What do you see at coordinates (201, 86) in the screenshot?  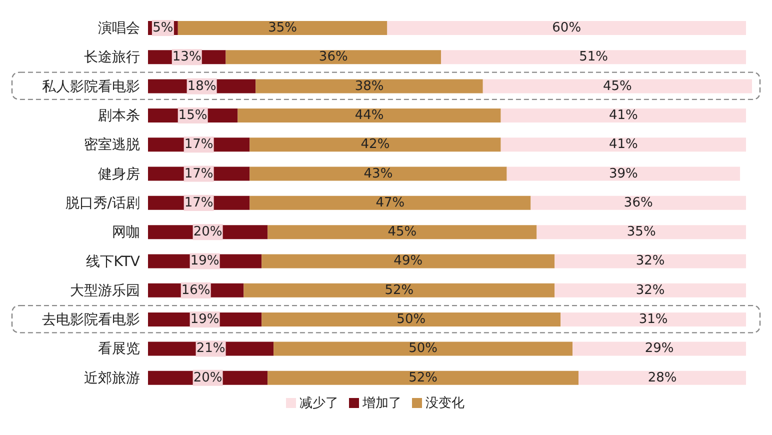 I see `data-label: 18%` at bounding box center [201, 86].